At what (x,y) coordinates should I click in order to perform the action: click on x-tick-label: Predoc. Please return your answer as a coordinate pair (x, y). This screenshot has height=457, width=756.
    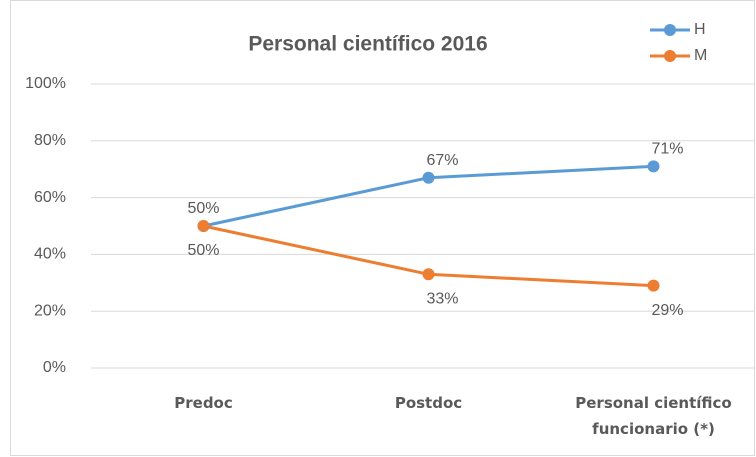
    Looking at the image, I should click on (203, 403).